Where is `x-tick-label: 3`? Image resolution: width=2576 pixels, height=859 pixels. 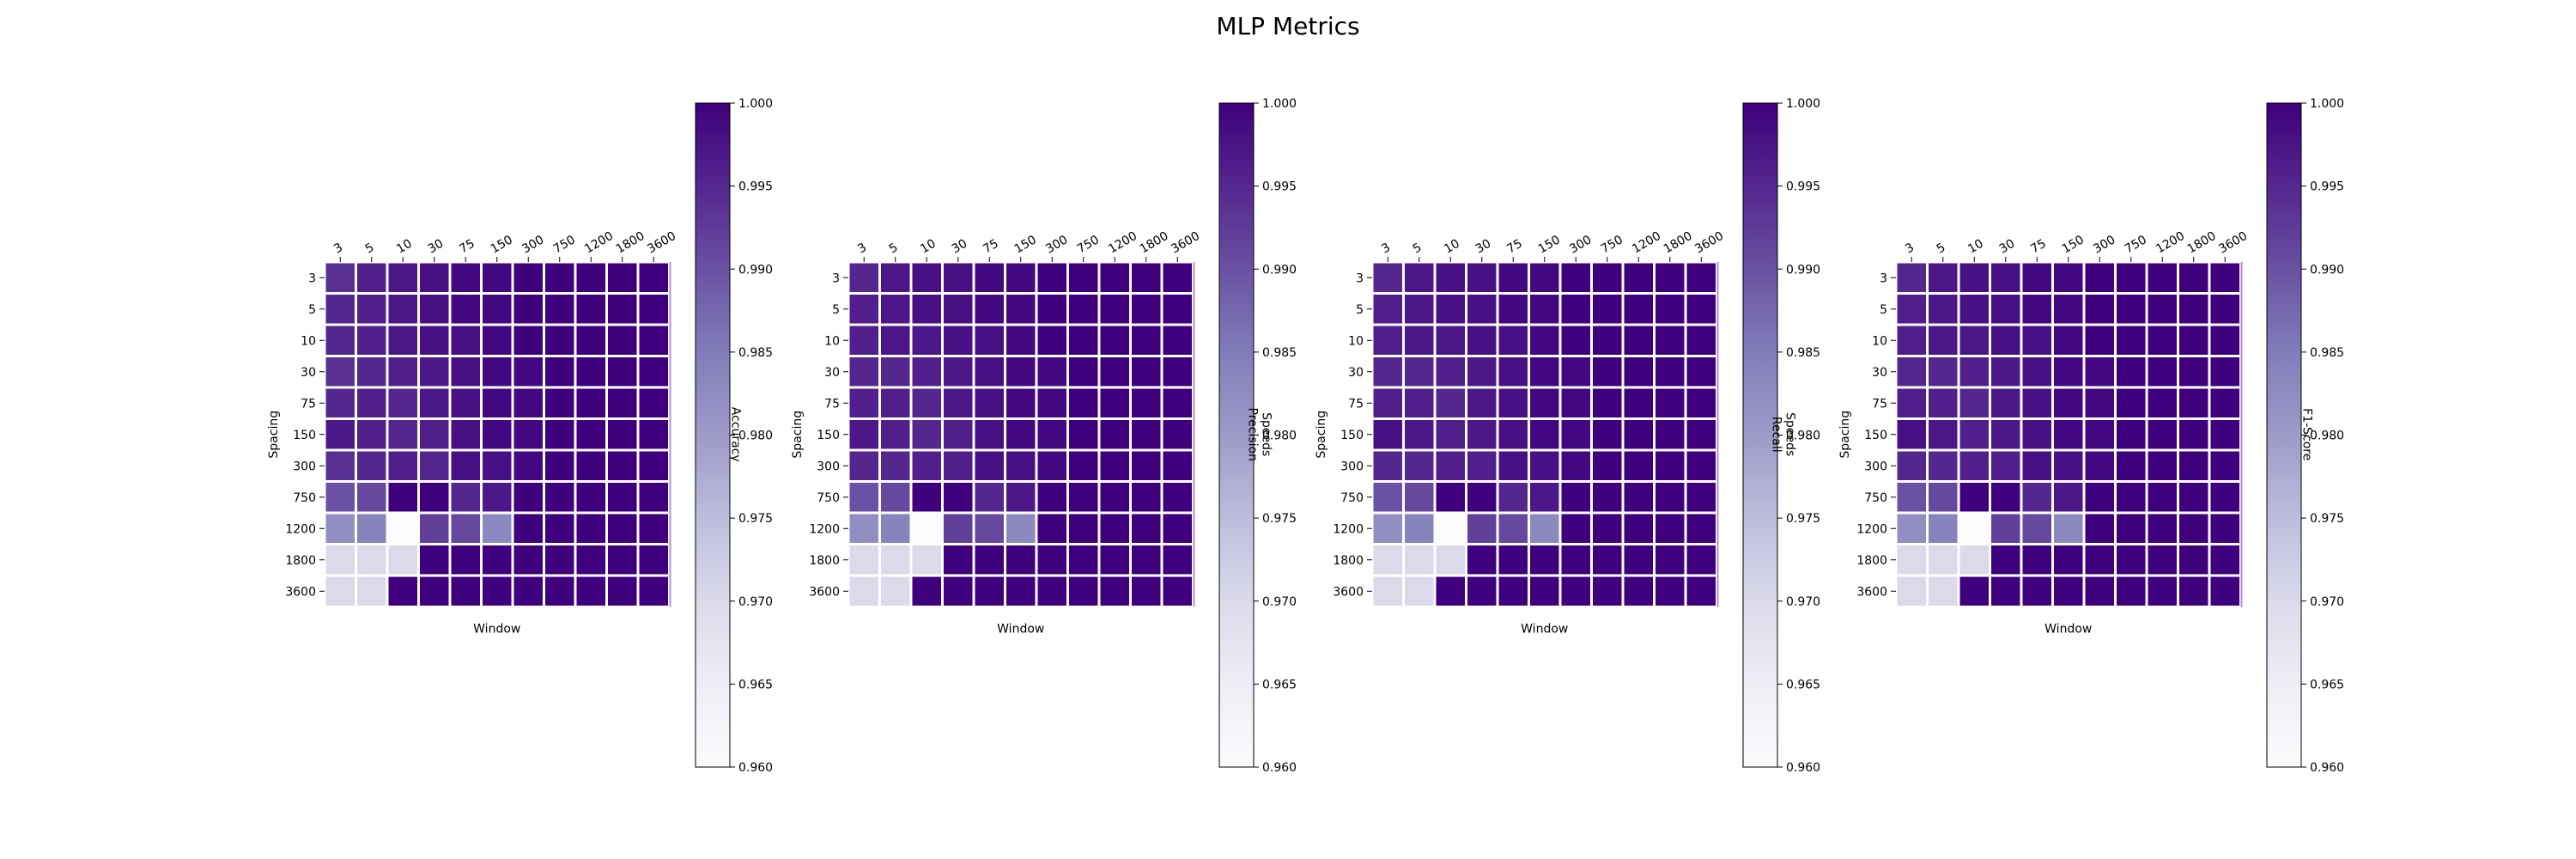
x-tick-label: 3 is located at coordinates (862, 249).